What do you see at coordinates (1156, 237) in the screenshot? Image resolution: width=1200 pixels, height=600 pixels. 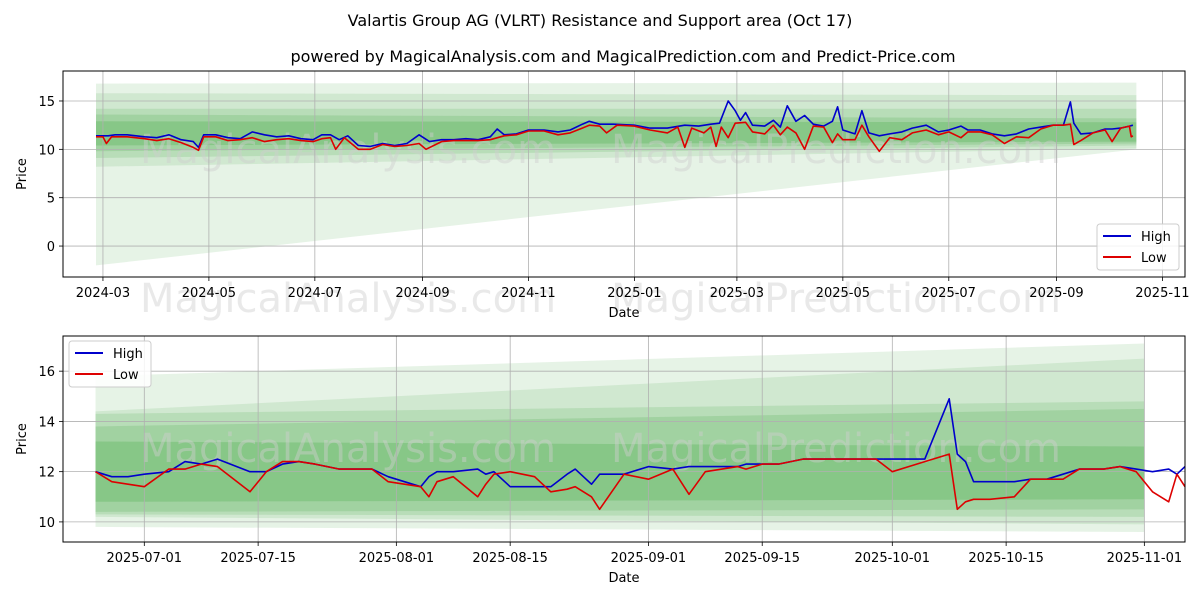 I see `full-range-legend-label-high: High` at bounding box center [1156, 237].